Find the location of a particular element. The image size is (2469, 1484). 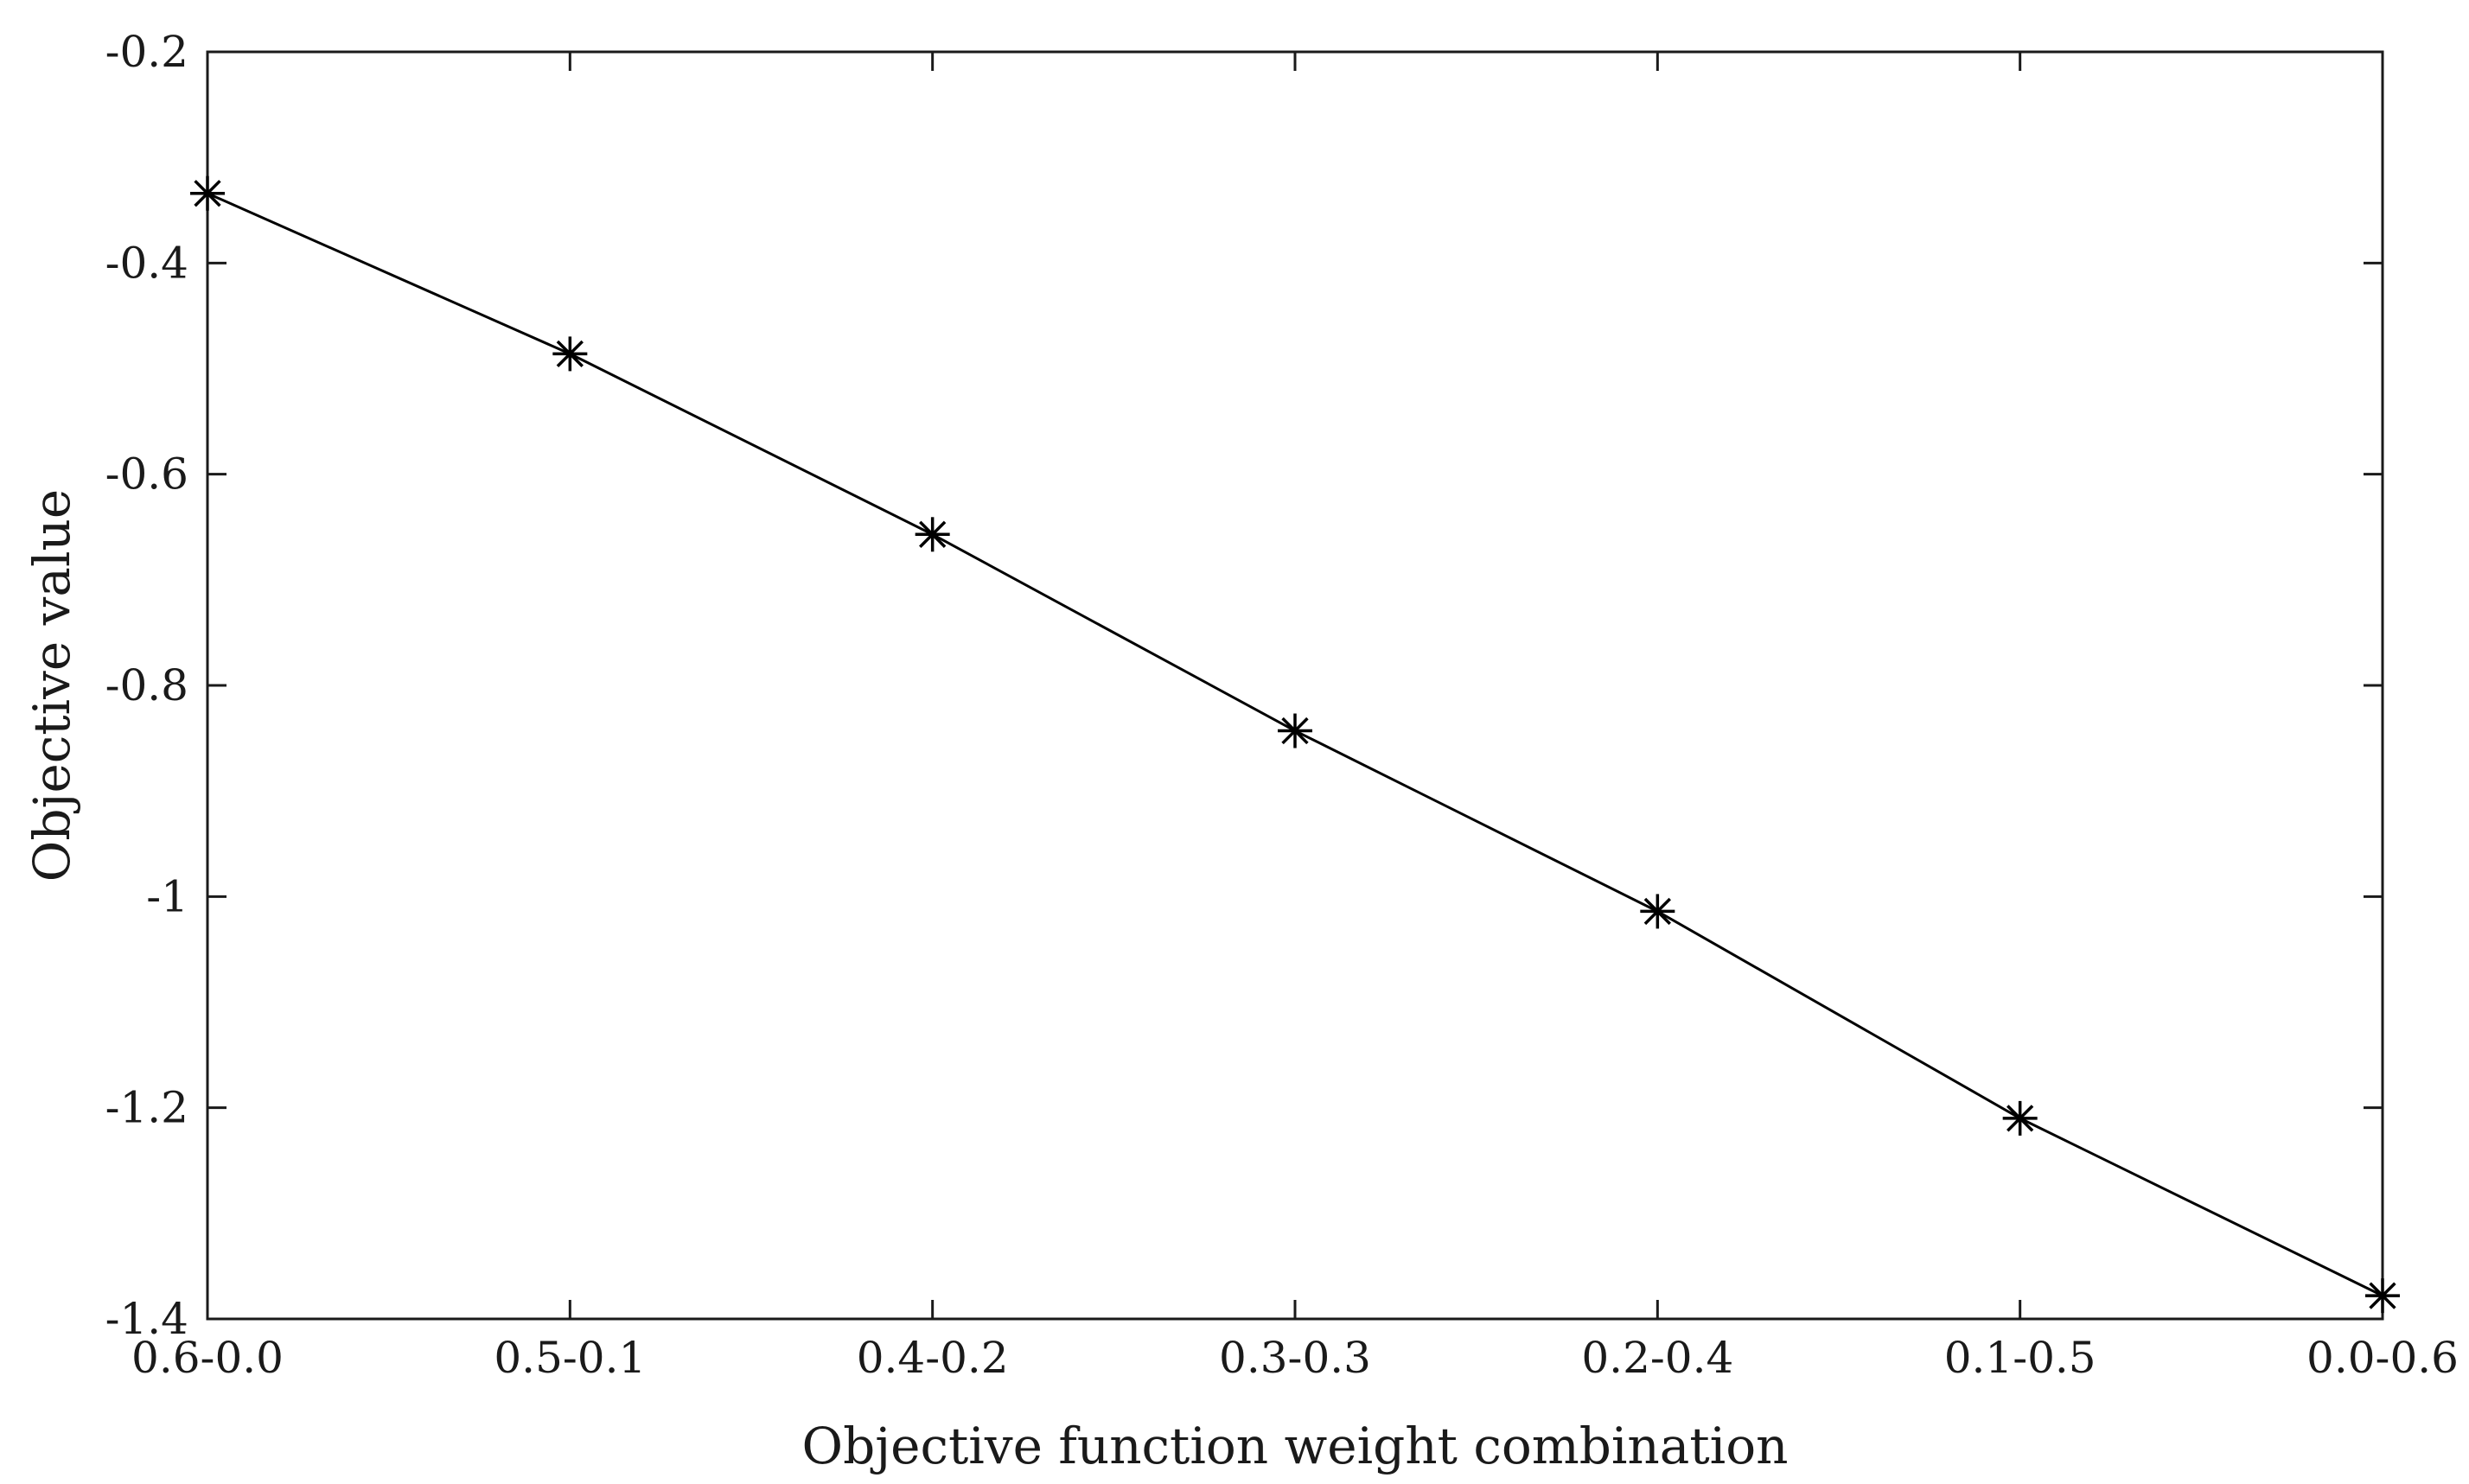

x-tick-label: 0.5-0.1 is located at coordinates (570, 1358).